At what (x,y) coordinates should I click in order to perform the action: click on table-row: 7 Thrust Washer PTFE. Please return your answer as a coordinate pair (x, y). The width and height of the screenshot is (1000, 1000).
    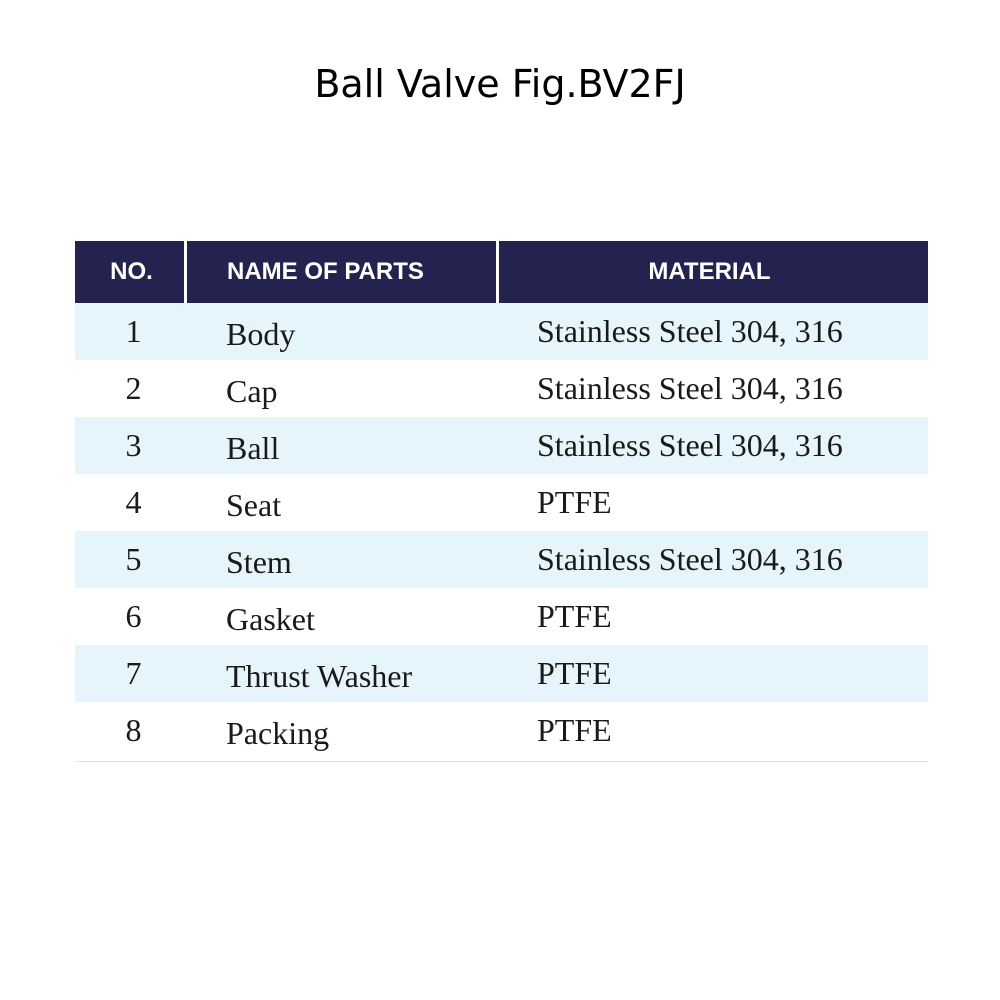
    Looking at the image, I should click on (501, 673).